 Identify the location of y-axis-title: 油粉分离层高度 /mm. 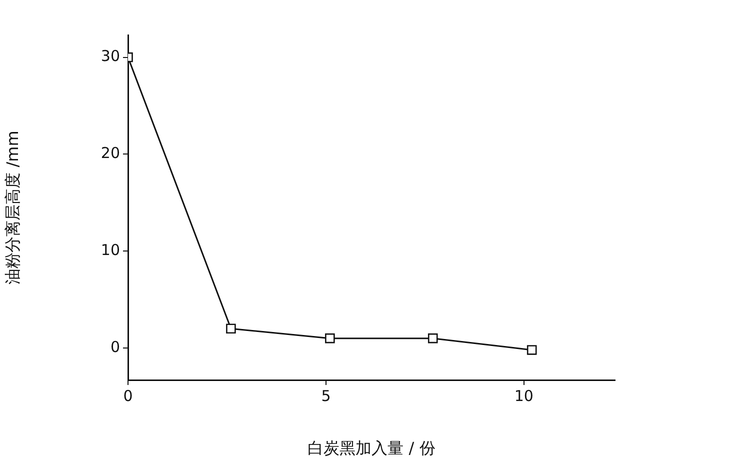
(12, 207).